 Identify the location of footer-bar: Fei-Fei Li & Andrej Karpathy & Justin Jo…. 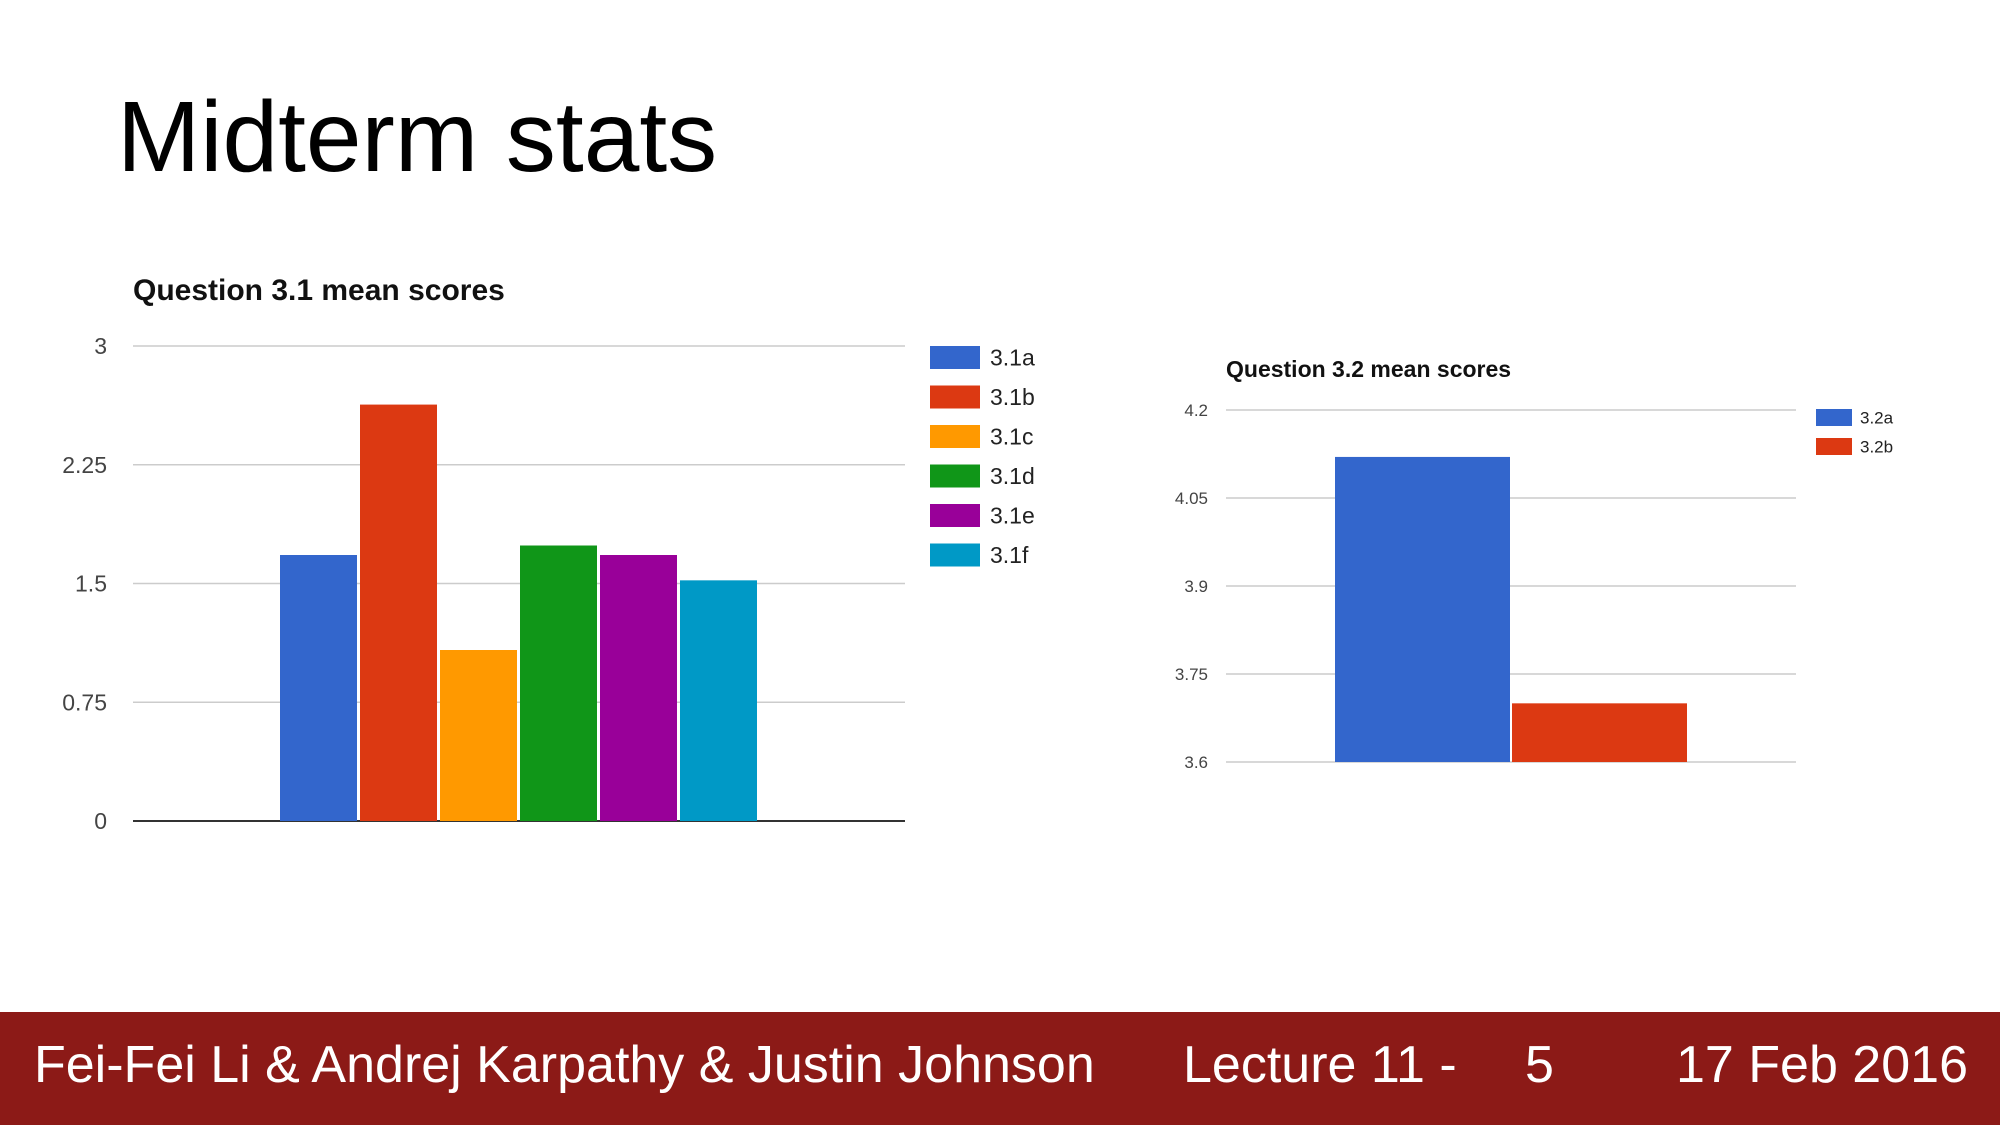
(1000, 1068).